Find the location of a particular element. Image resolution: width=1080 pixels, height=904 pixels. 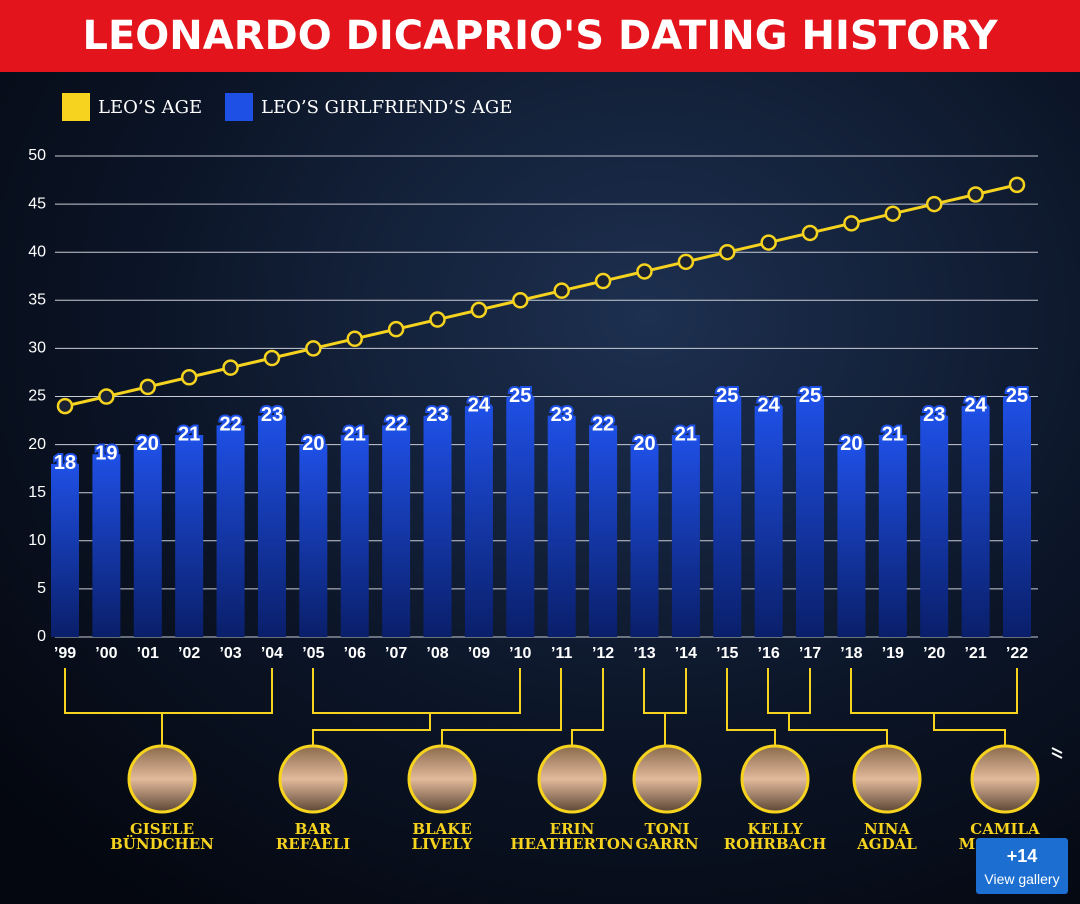

y-tick-label: 35 is located at coordinates (37, 300).